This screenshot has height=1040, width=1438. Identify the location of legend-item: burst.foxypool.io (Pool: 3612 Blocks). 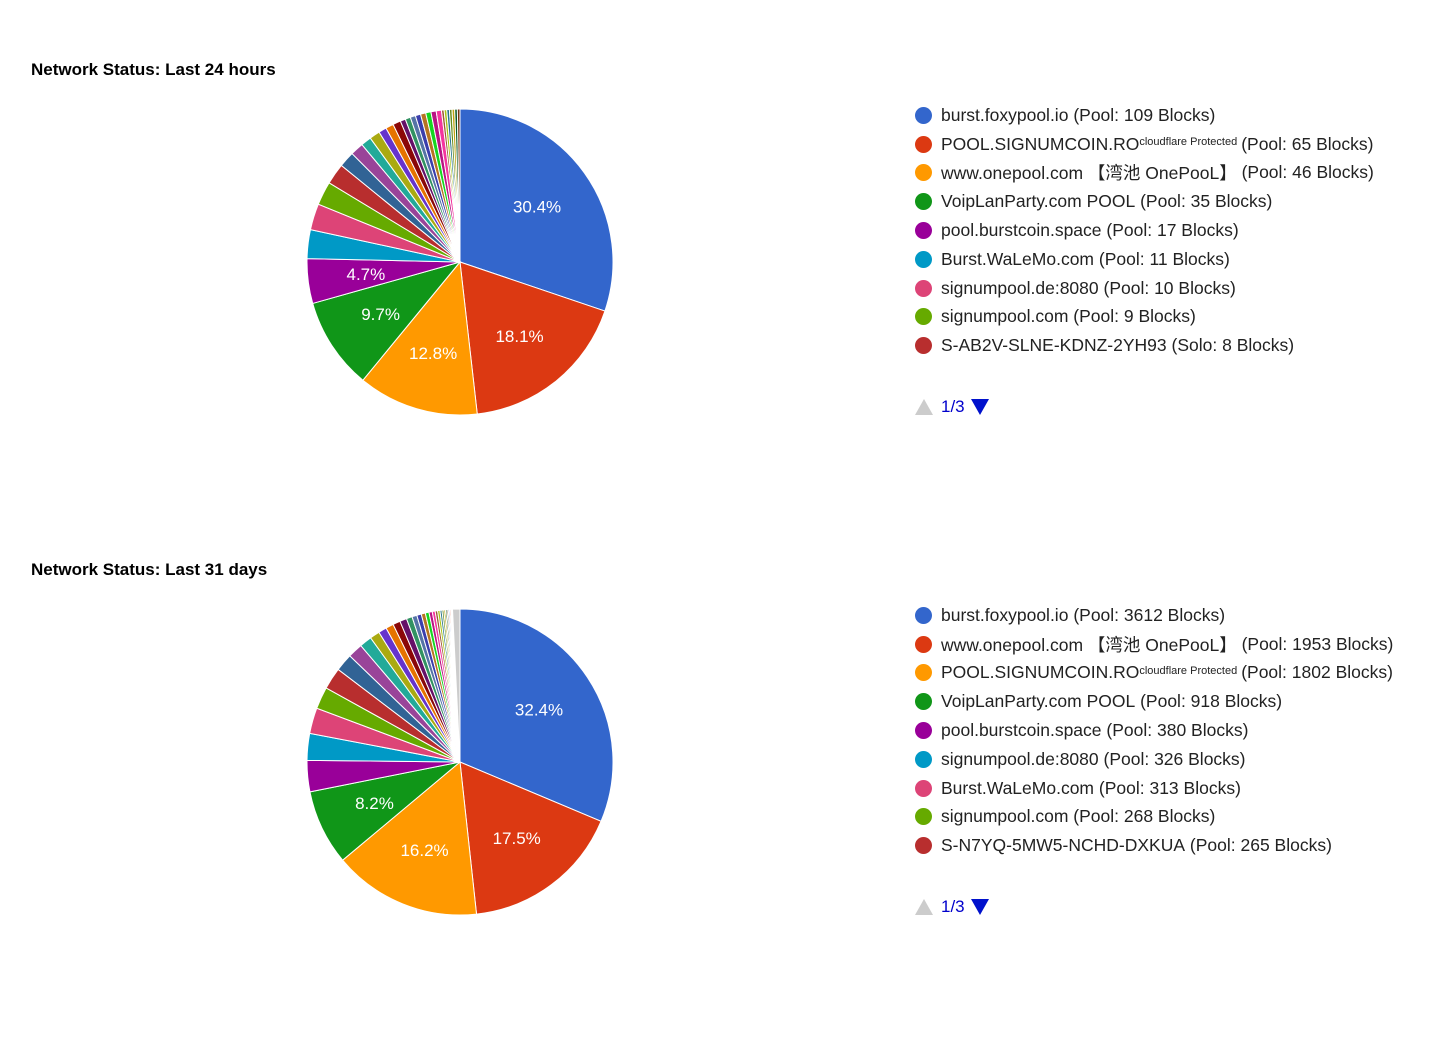
(1175, 615).